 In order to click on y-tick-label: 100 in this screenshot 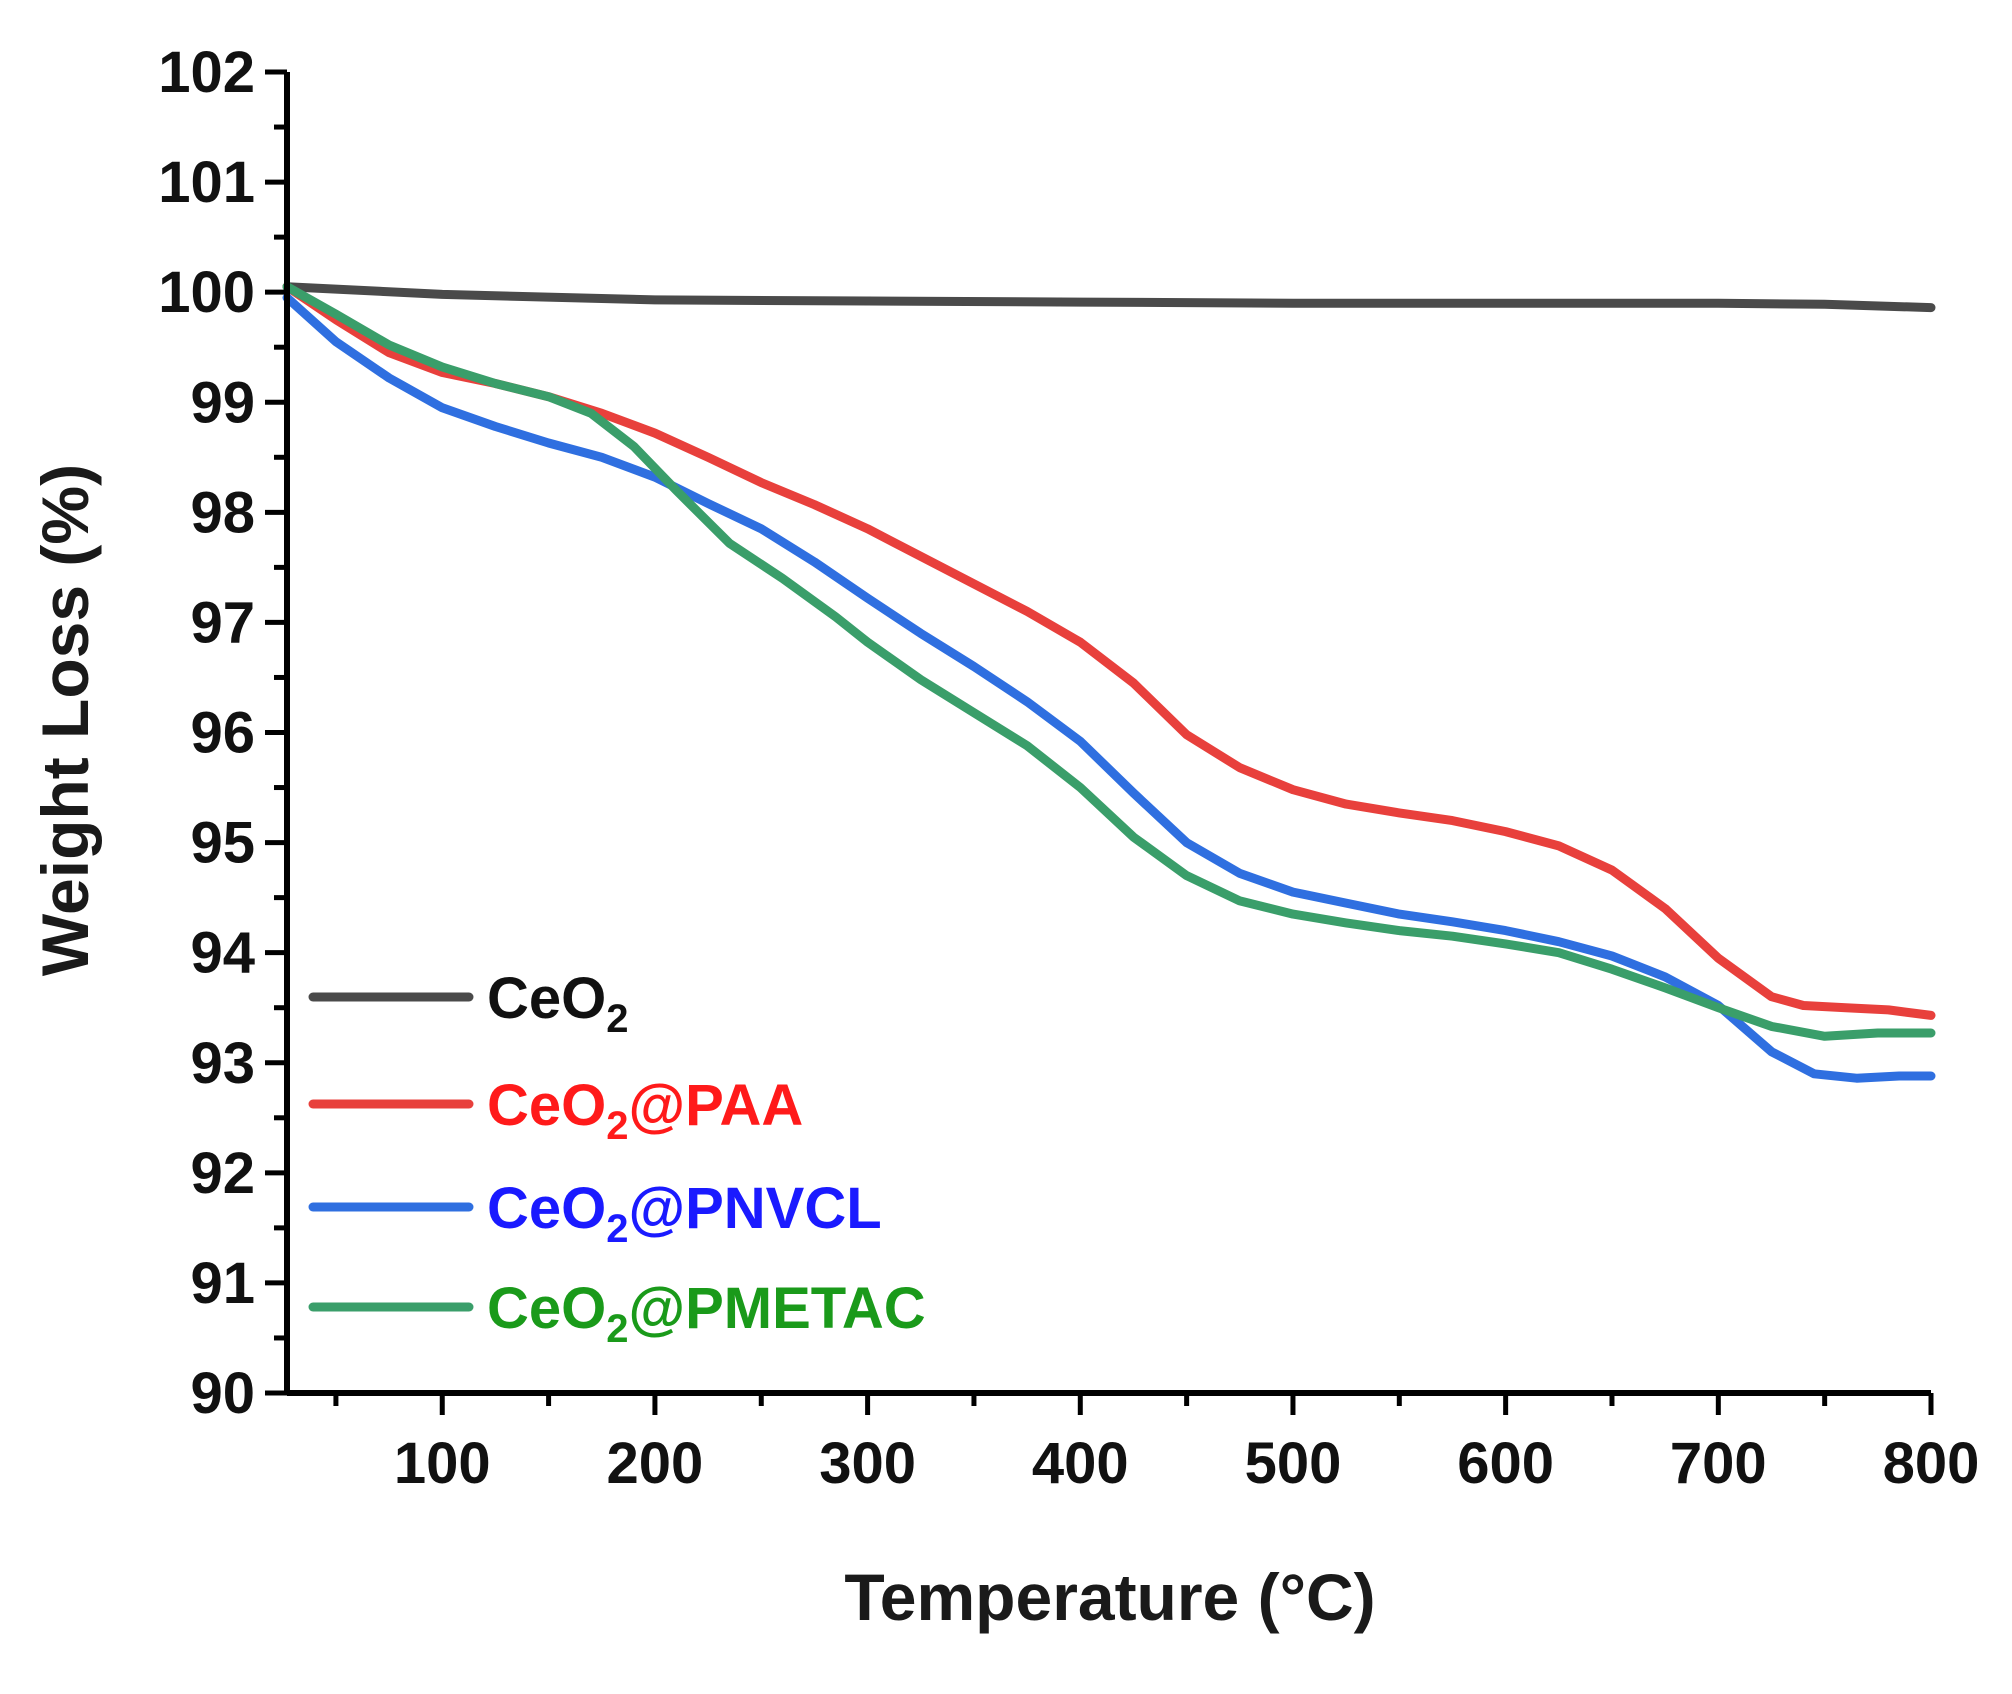, I will do `click(206, 292)`.